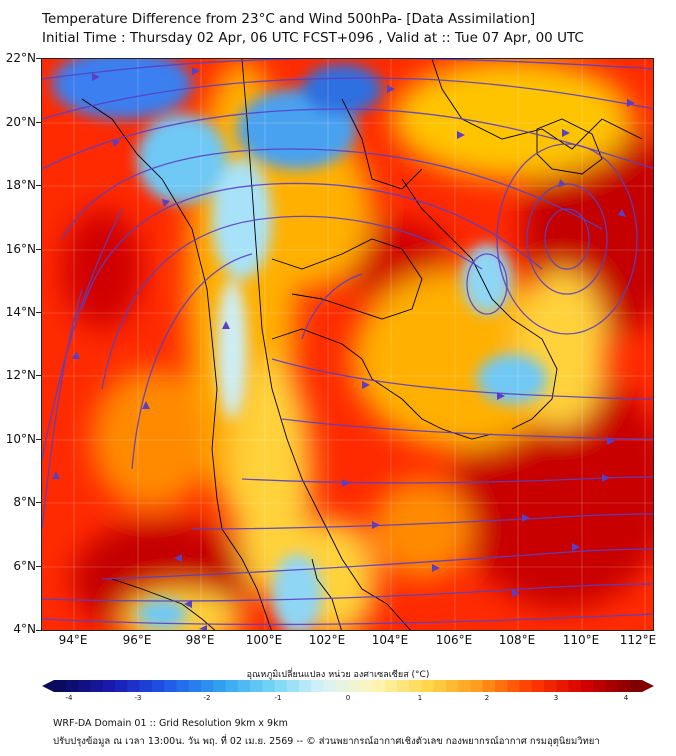 The height and width of the screenshot is (756, 676). Describe the element at coordinates (207, 698) in the screenshot. I see `colorbar-tick-label: -2` at that location.